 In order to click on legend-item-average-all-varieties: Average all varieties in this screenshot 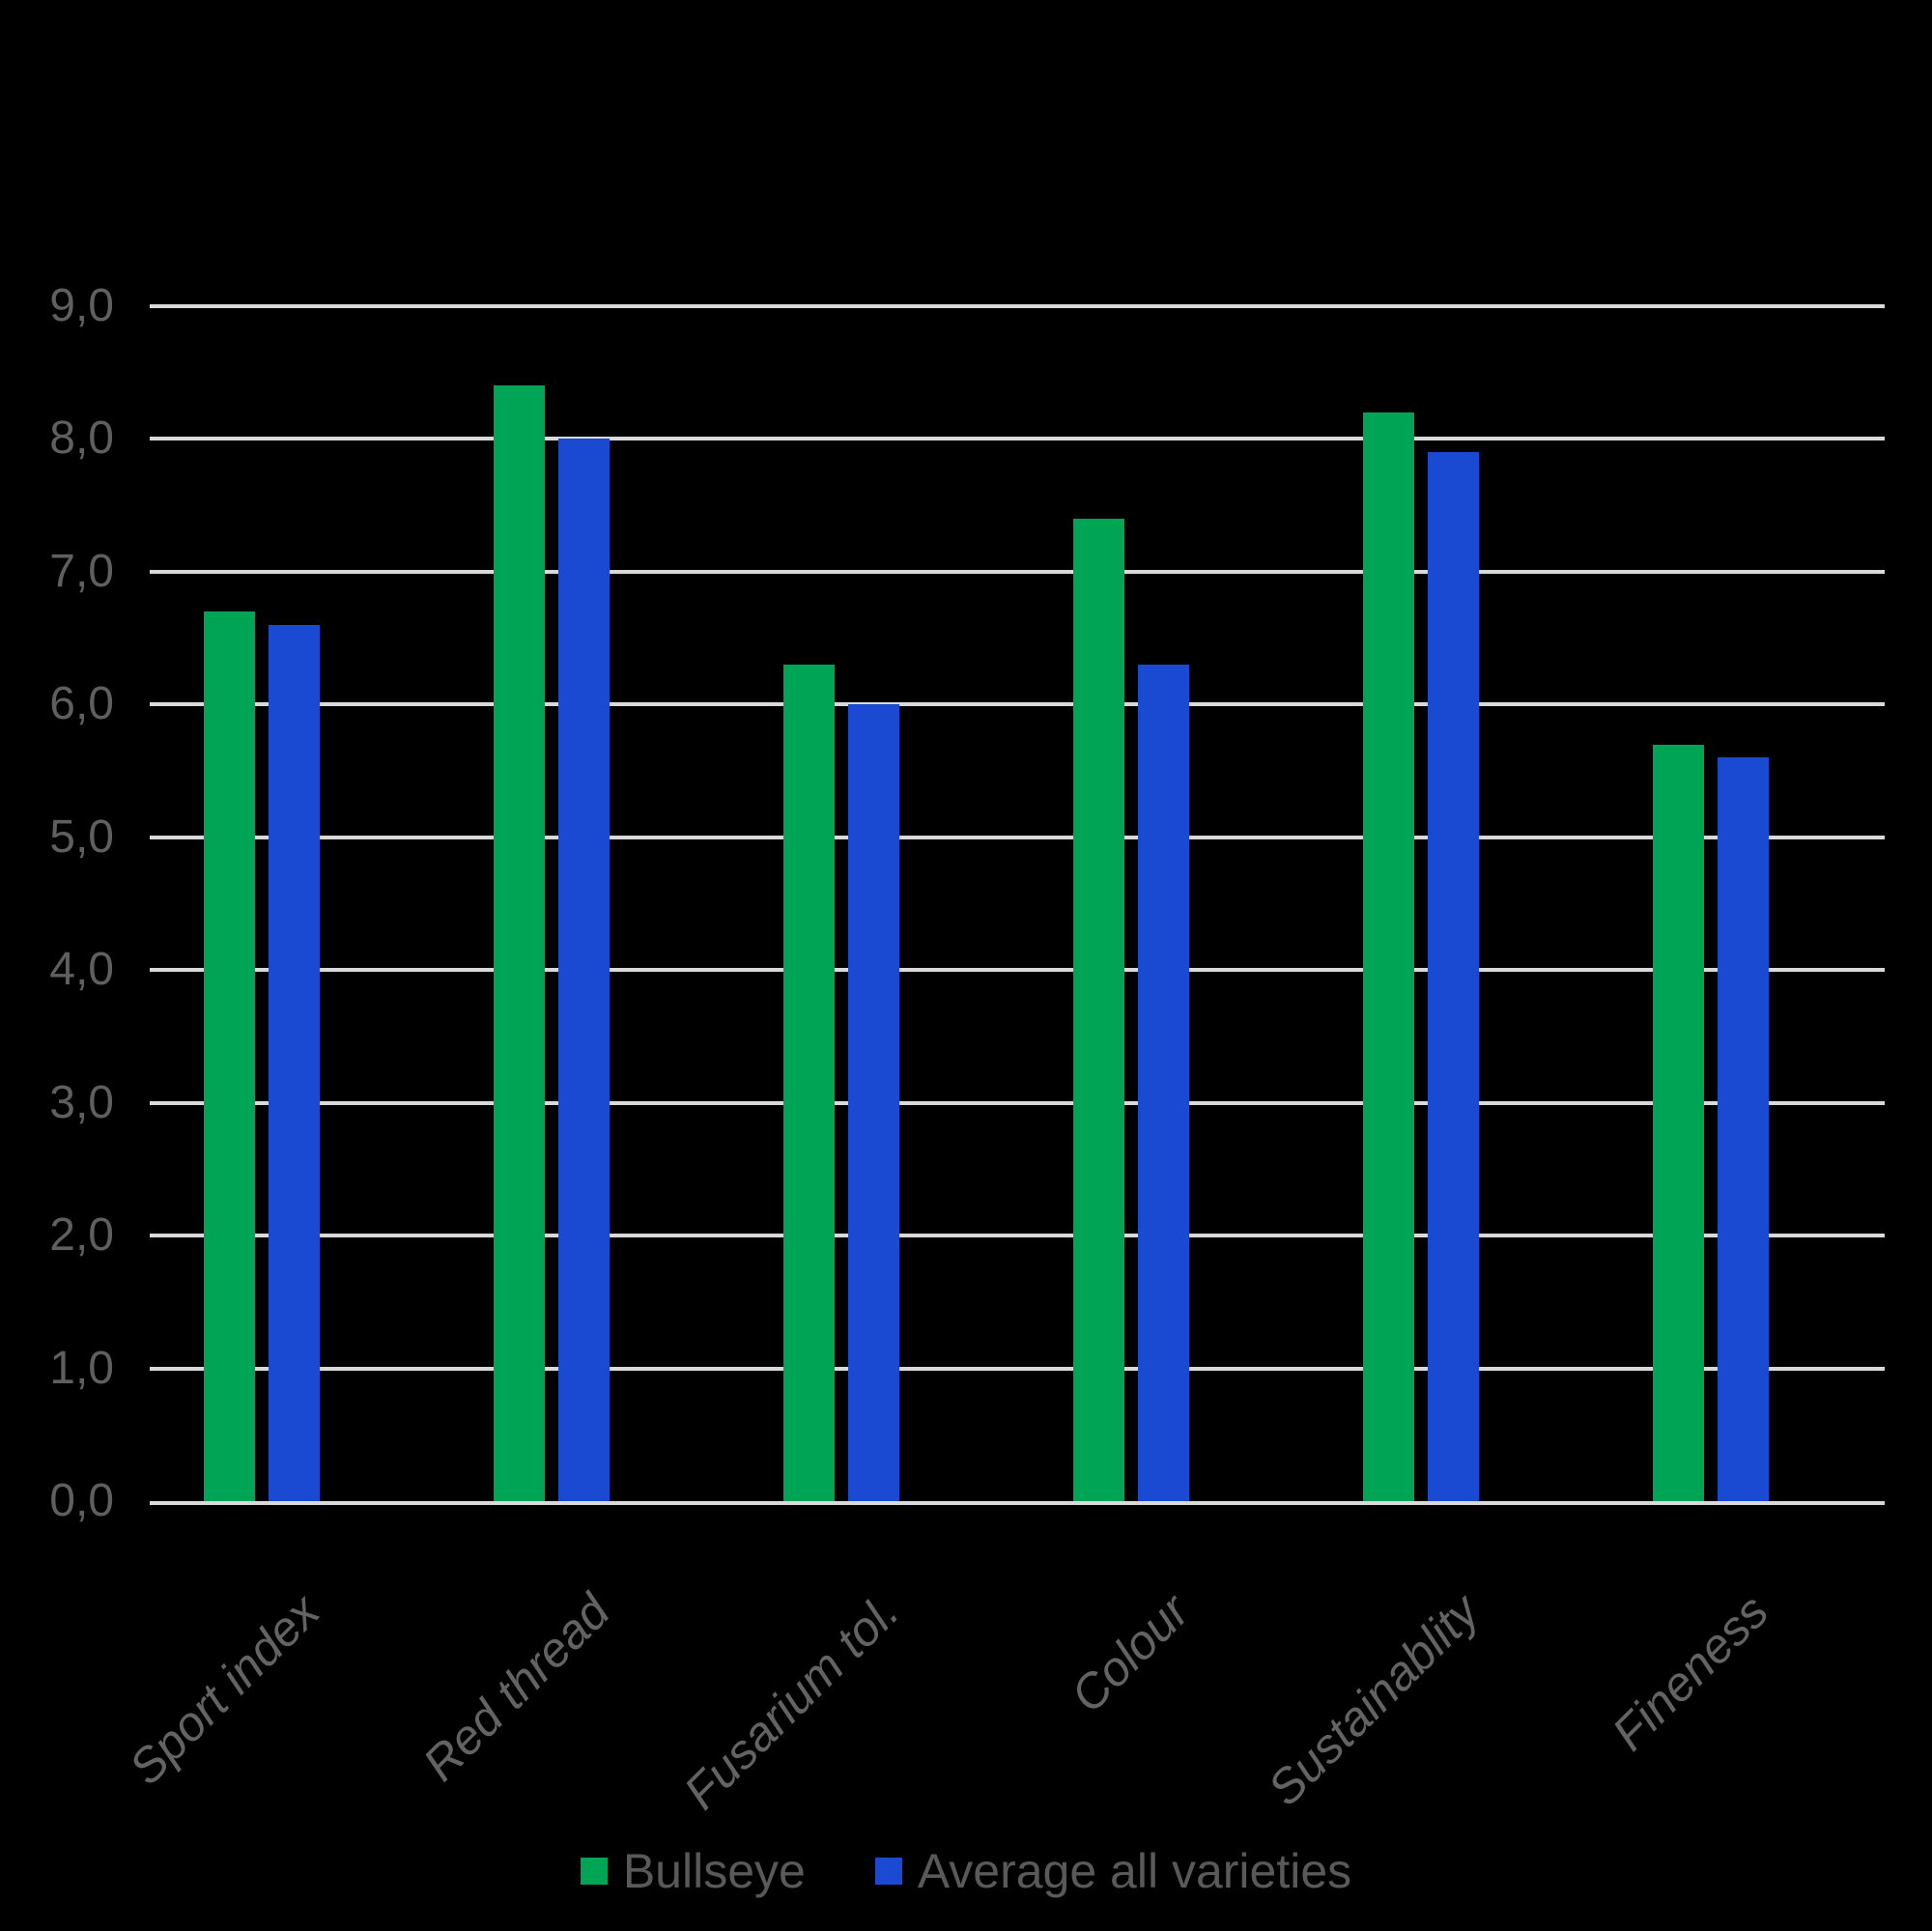, I will do `click(1113, 1871)`.